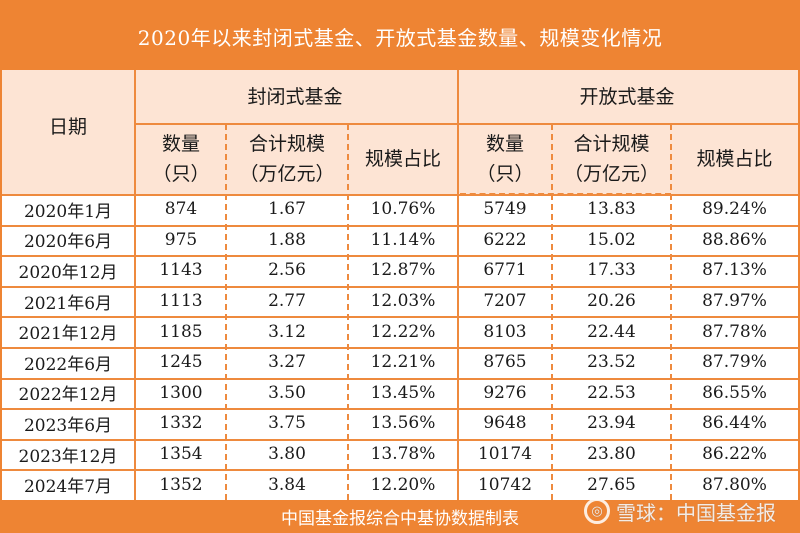  What do you see at coordinates (68, 272) in the screenshot?
I see `cell-date: 2020年12月` at bounding box center [68, 272].